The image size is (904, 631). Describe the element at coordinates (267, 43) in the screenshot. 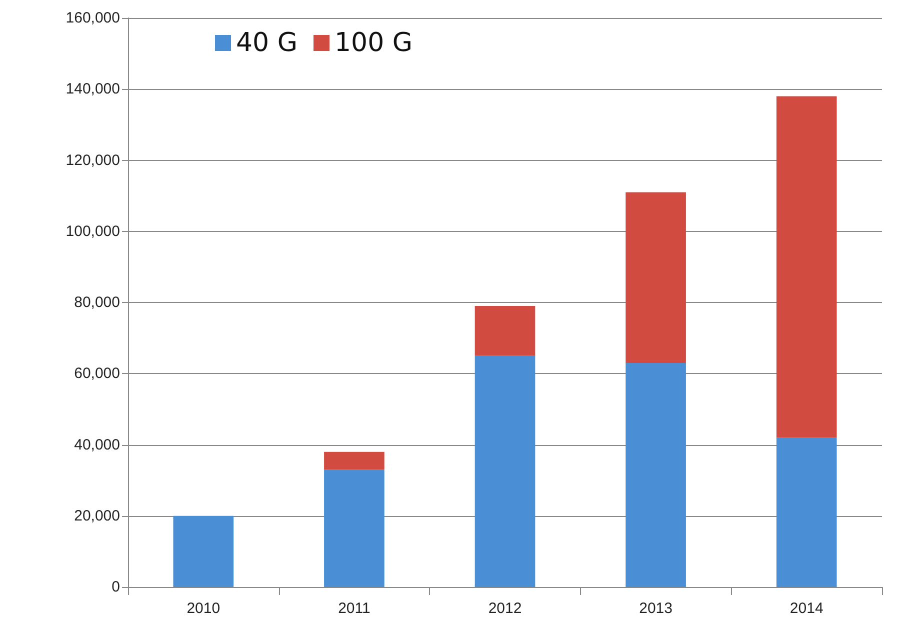

I see `legend-label: 40 G` at that location.